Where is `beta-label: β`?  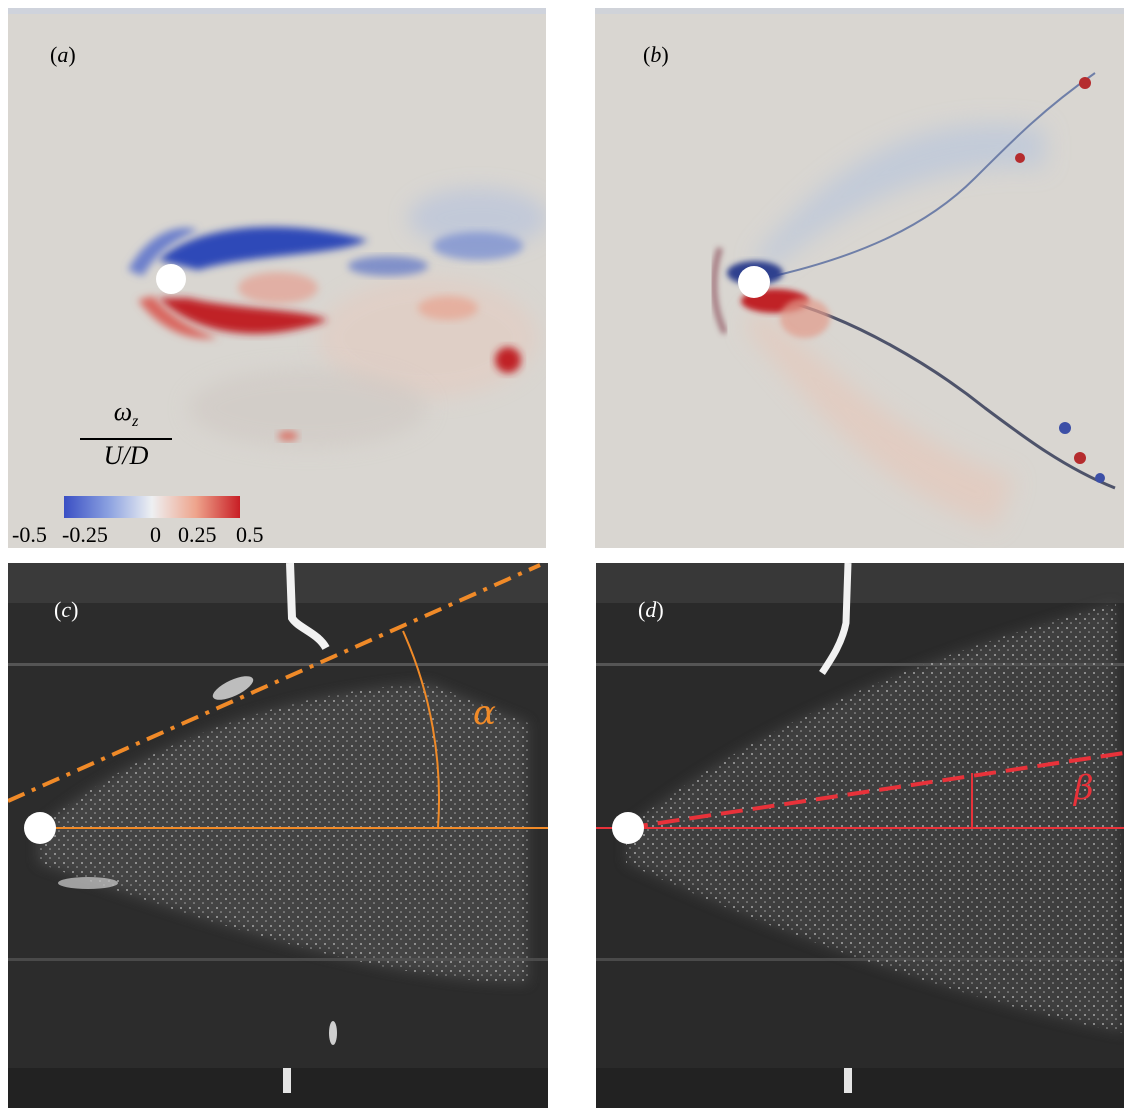 beta-label: β is located at coordinates (1084, 788).